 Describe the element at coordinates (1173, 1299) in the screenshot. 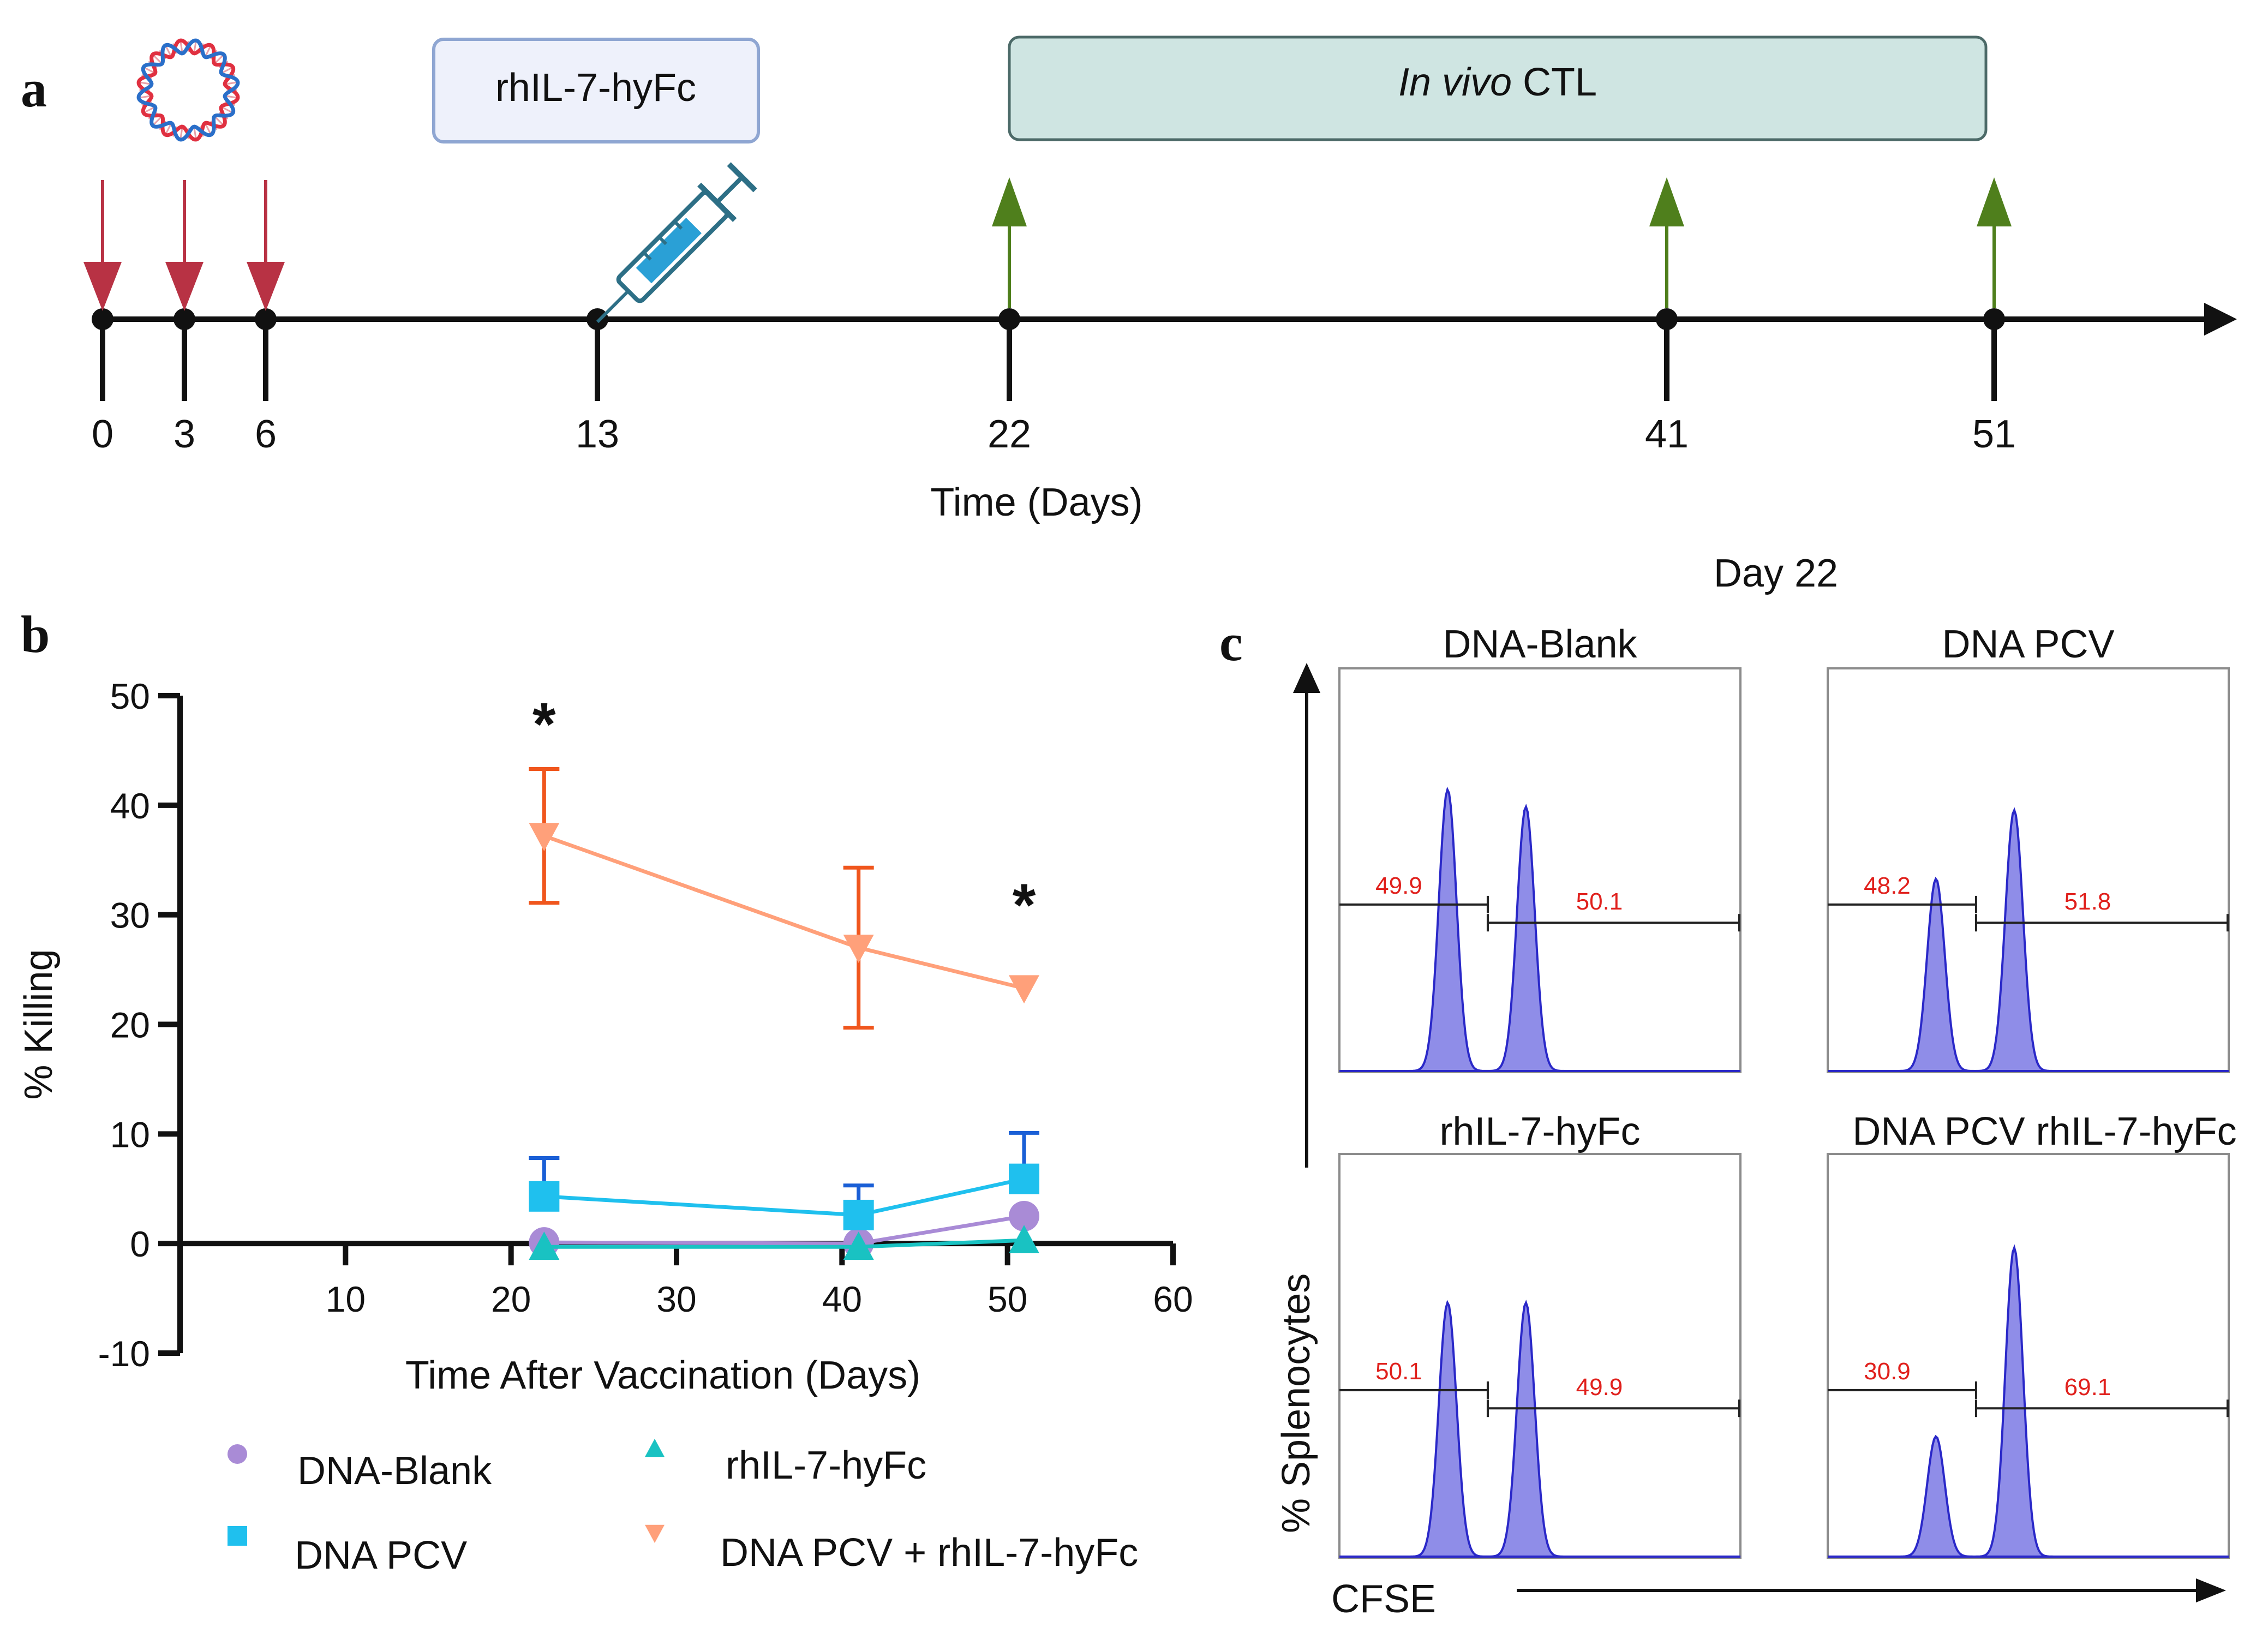

I see `x-tick-label: 60` at that location.